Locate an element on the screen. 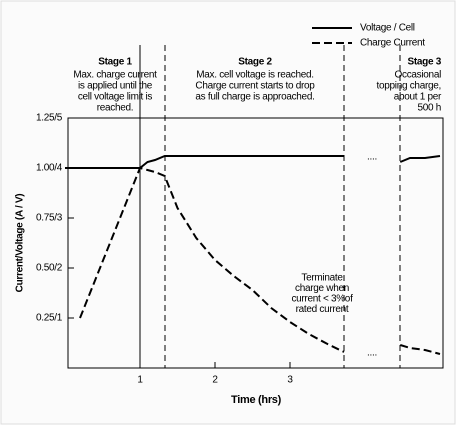 The image size is (456, 425). y-tick-label: 1.25/5 is located at coordinates (49, 118).